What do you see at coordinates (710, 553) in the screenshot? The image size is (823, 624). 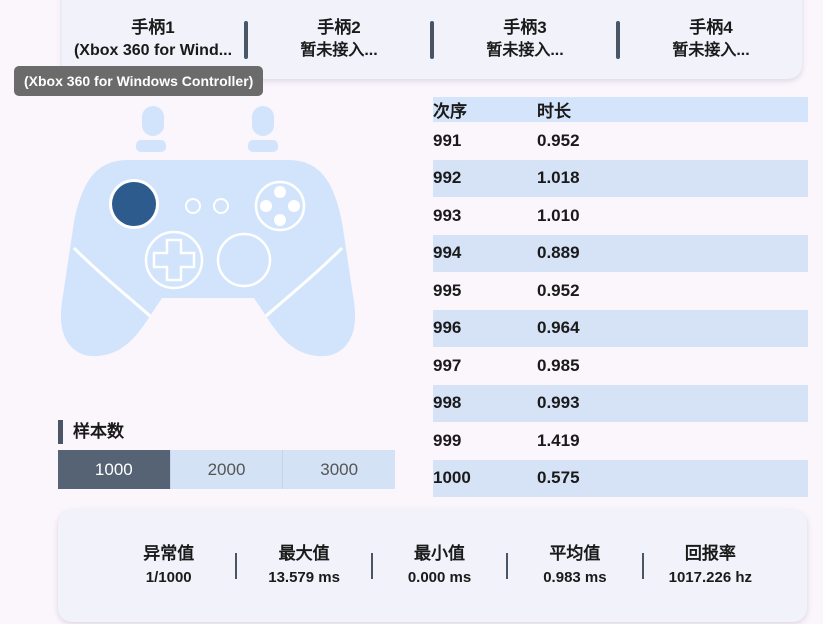 I see `stat-label: 回报率` at bounding box center [710, 553].